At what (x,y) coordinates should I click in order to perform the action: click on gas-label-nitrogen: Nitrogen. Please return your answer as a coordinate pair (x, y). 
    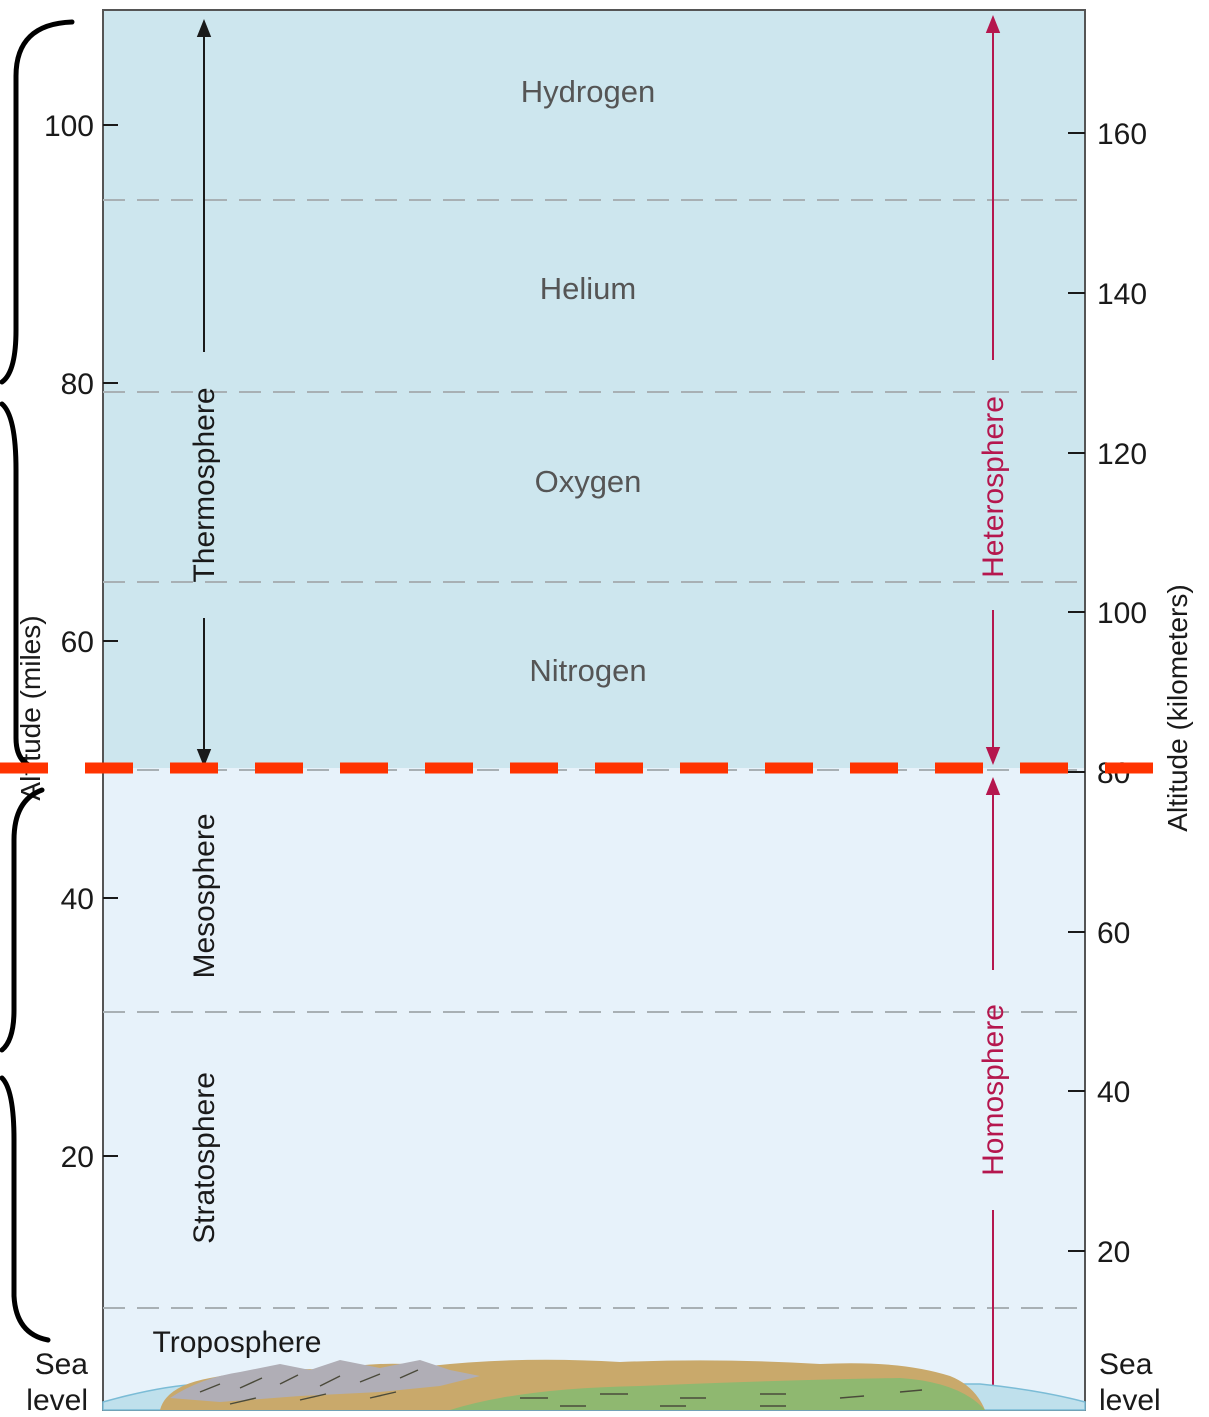
    Looking at the image, I should click on (587, 670).